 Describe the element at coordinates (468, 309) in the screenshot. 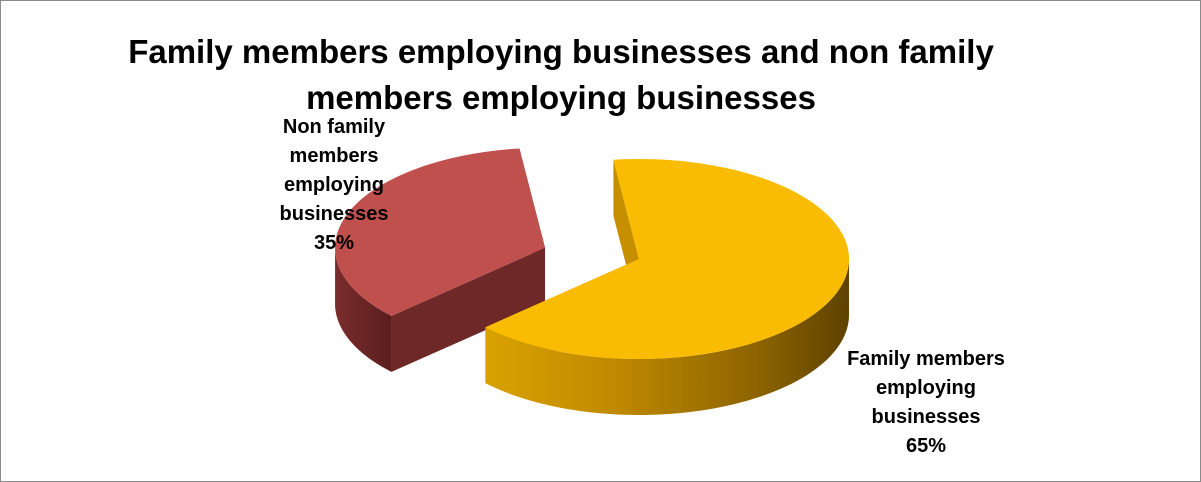

I see `slice-wall-start-non-family` at that location.